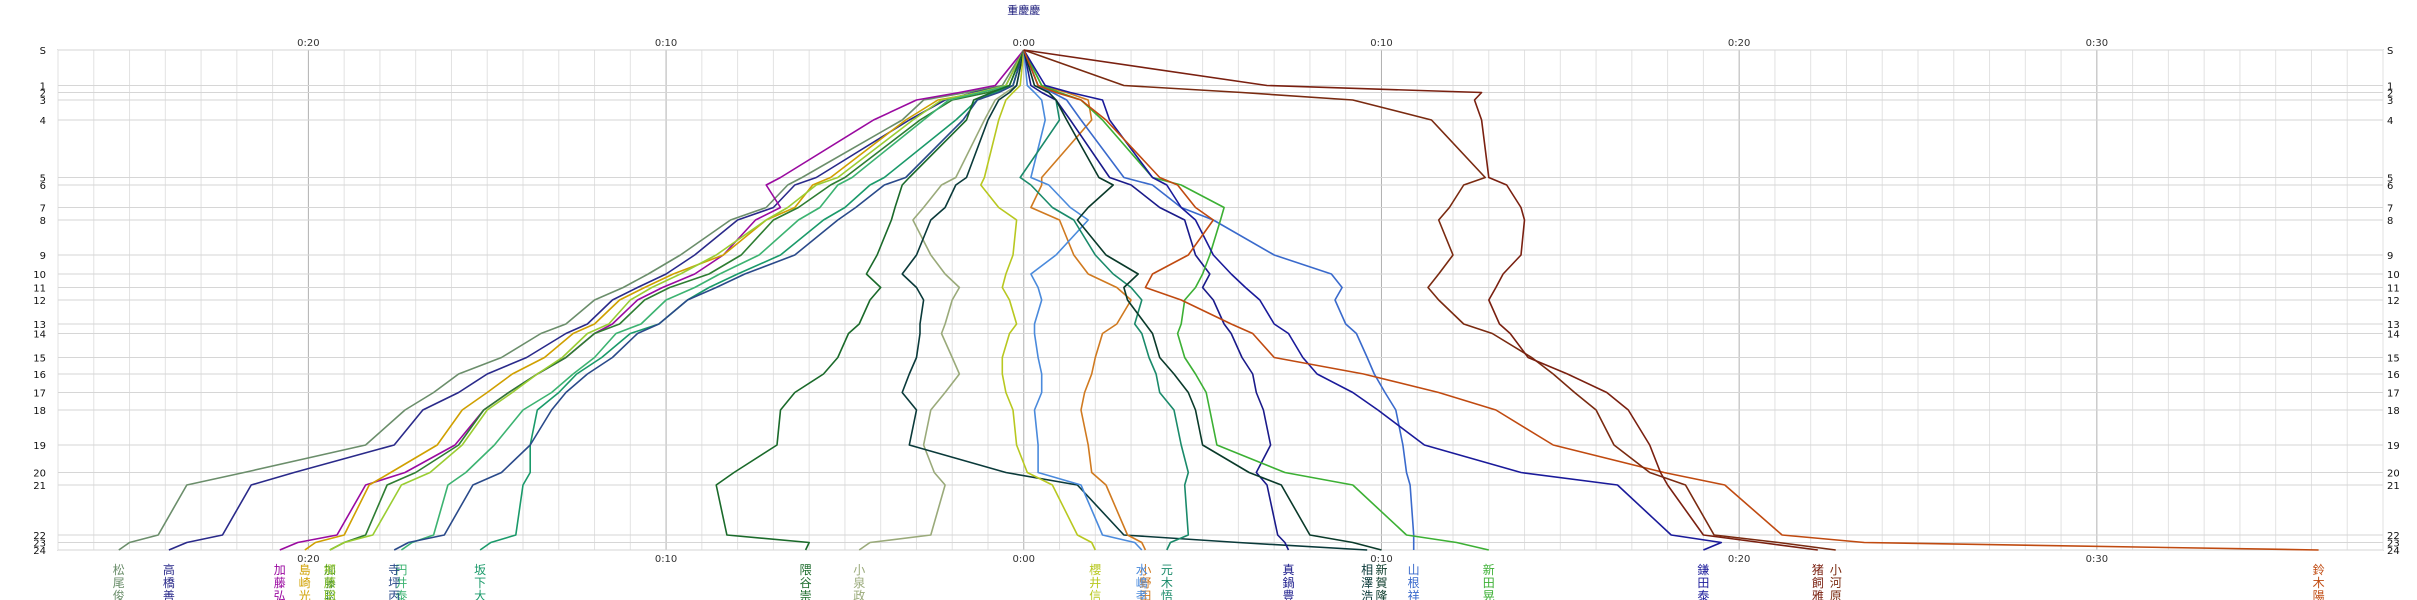 This screenshot has width=2417, height=600. Describe the element at coordinates (480, 581) in the screenshot. I see `runner-name: 坂下大` at that location.